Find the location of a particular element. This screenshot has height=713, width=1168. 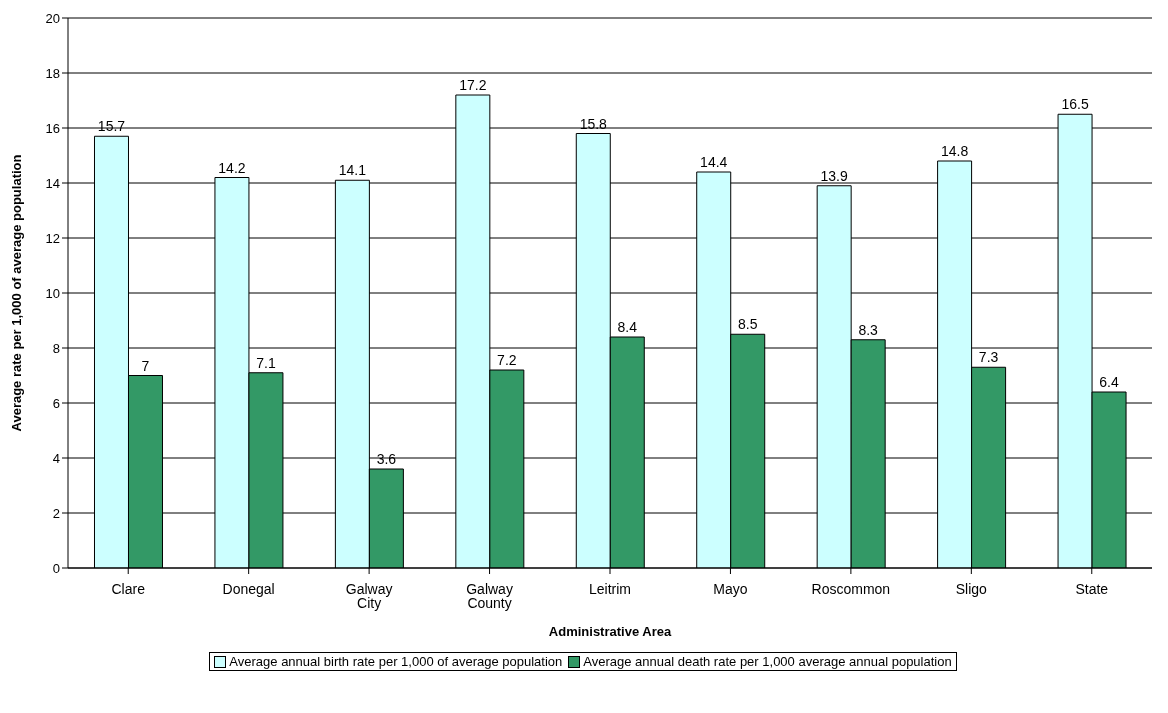

data-label: 7.2 is located at coordinates (507, 360).